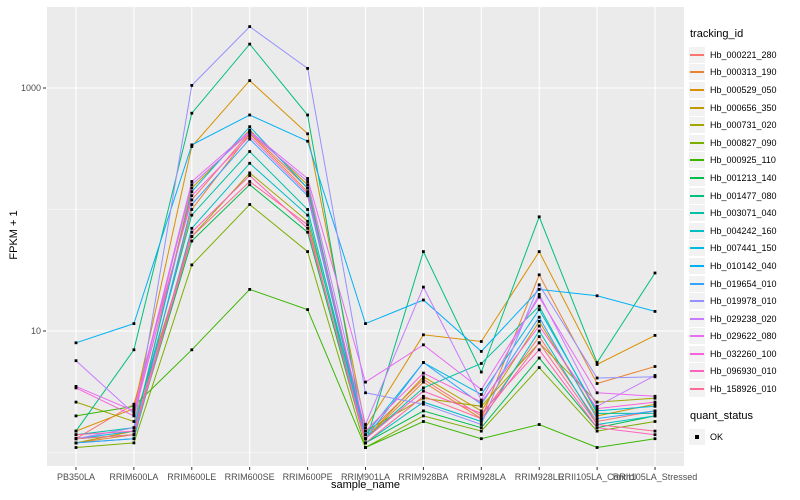 This screenshot has width=800, height=500. I want to click on legend-item: Hb_029622_080, so click(743, 337).